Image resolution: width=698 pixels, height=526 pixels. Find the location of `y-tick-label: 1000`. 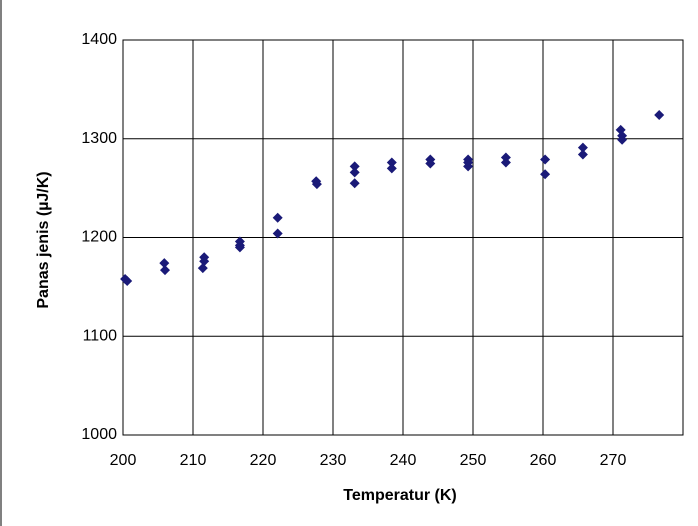

y-tick-label: 1000 is located at coordinates (99, 434).